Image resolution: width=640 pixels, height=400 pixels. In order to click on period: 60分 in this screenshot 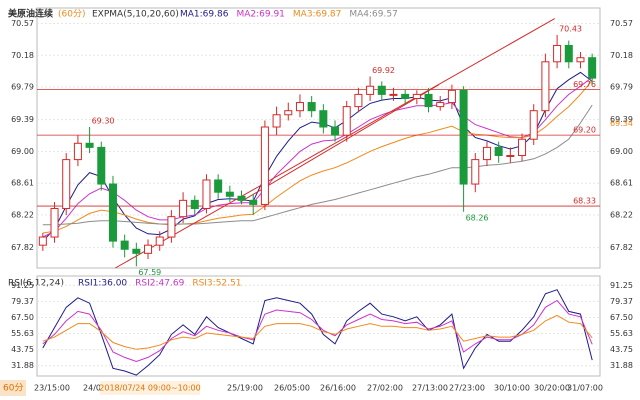, I will do `click(13, 388)`.